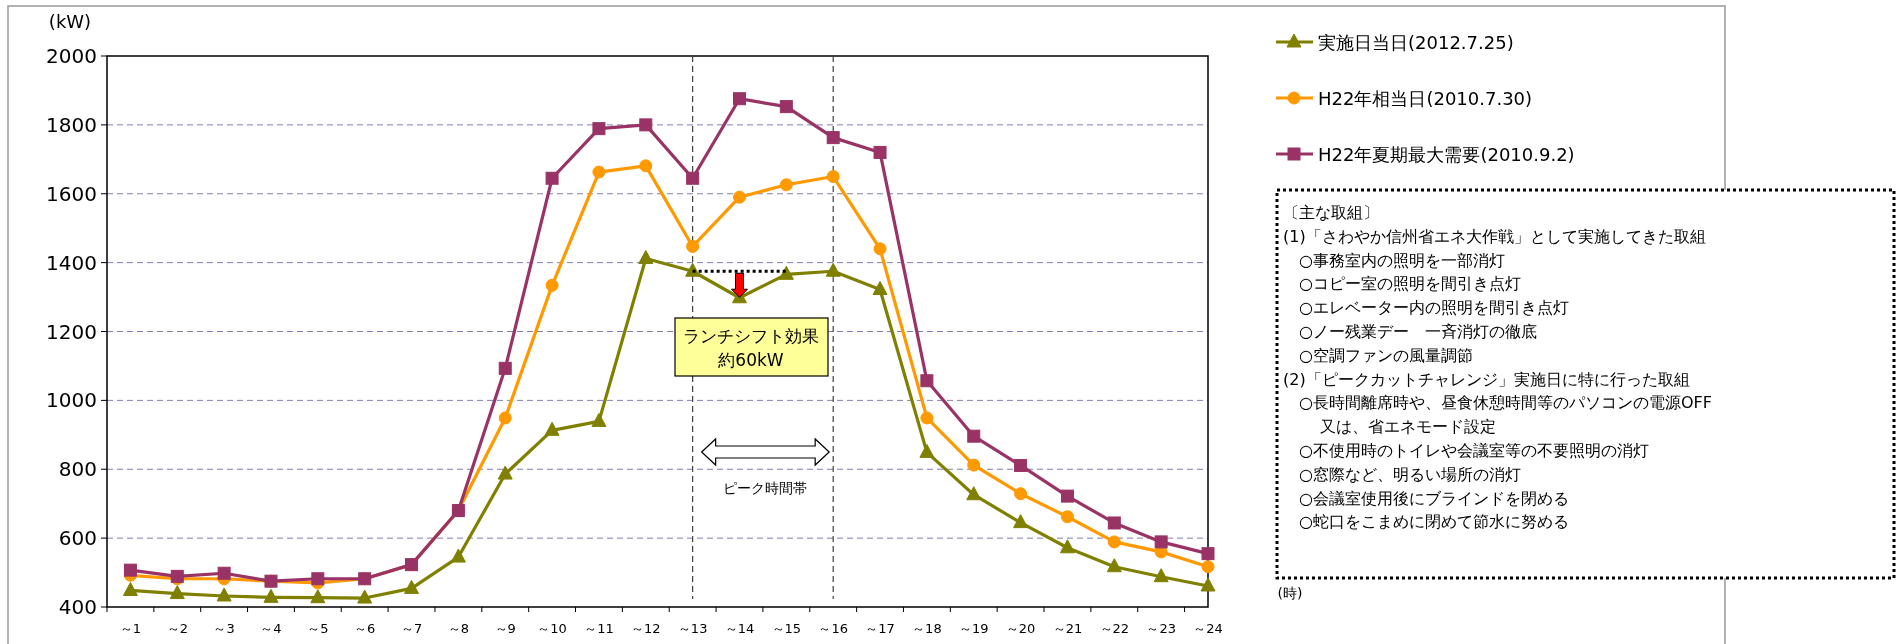  Describe the element at coordinates (1410, 331) in the screenshot. I see `text: ○ノー残業デー 一斉消灯の徹底` at that location.